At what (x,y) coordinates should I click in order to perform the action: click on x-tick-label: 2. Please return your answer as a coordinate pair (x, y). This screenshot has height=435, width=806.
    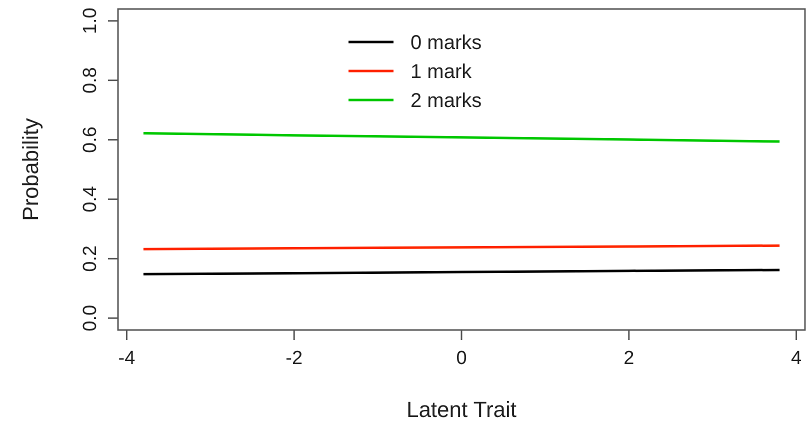
    Looking at the image, I should click on (629, 358).